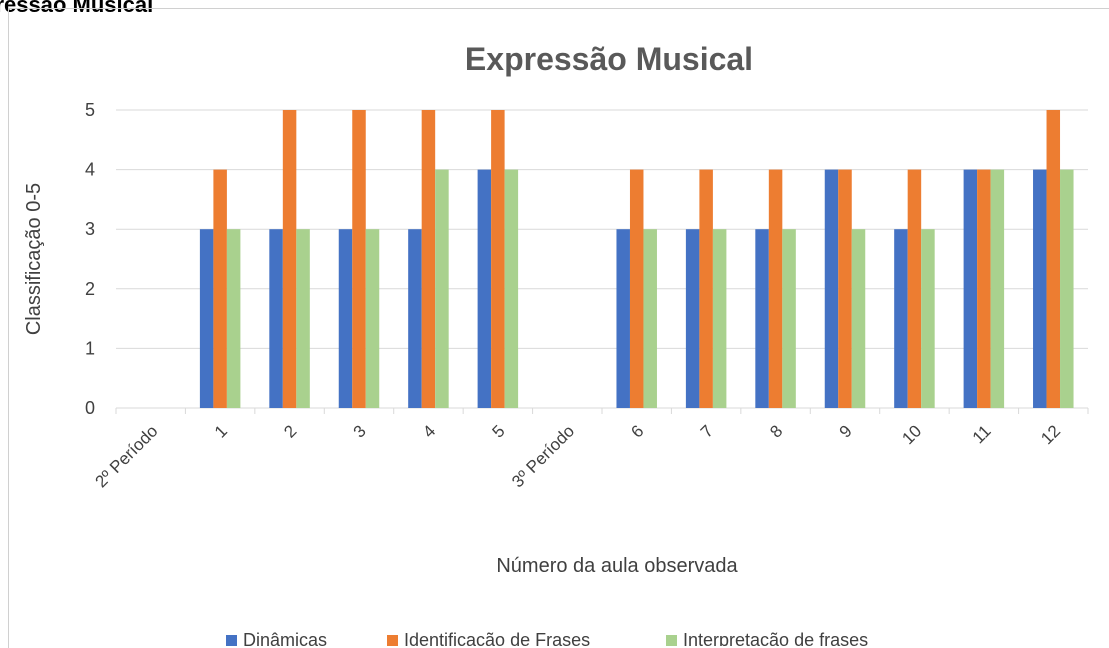  Describe the element at coordinates (776, 431) in the screenshot. I see `x-tick-label: 8` at that location.